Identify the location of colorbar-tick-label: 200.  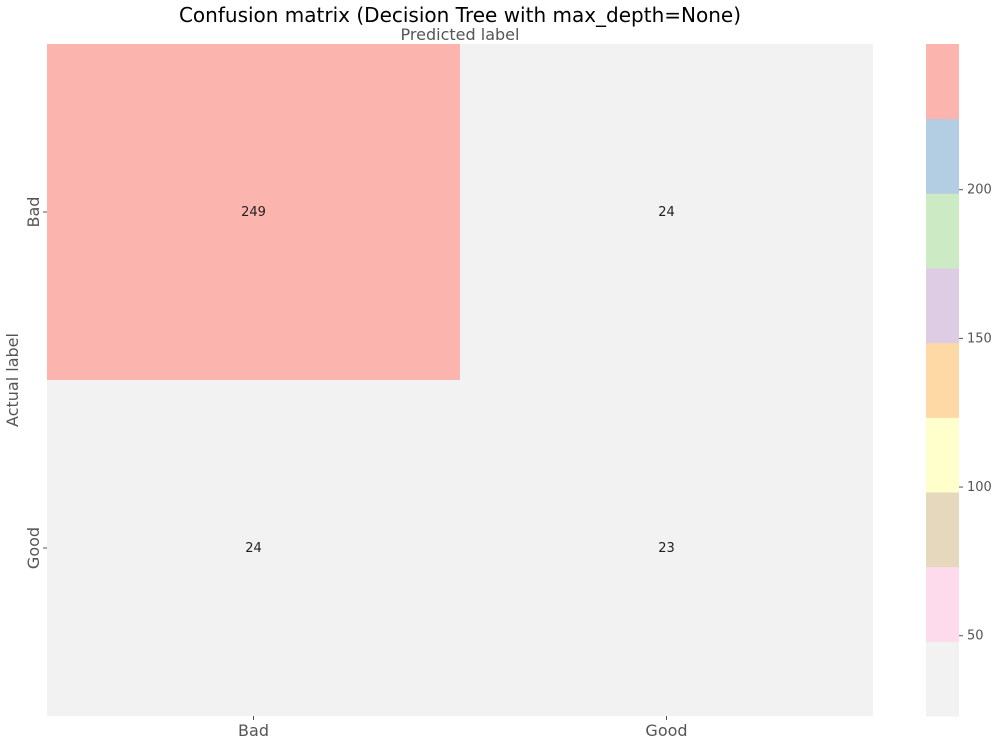
(979, 190).